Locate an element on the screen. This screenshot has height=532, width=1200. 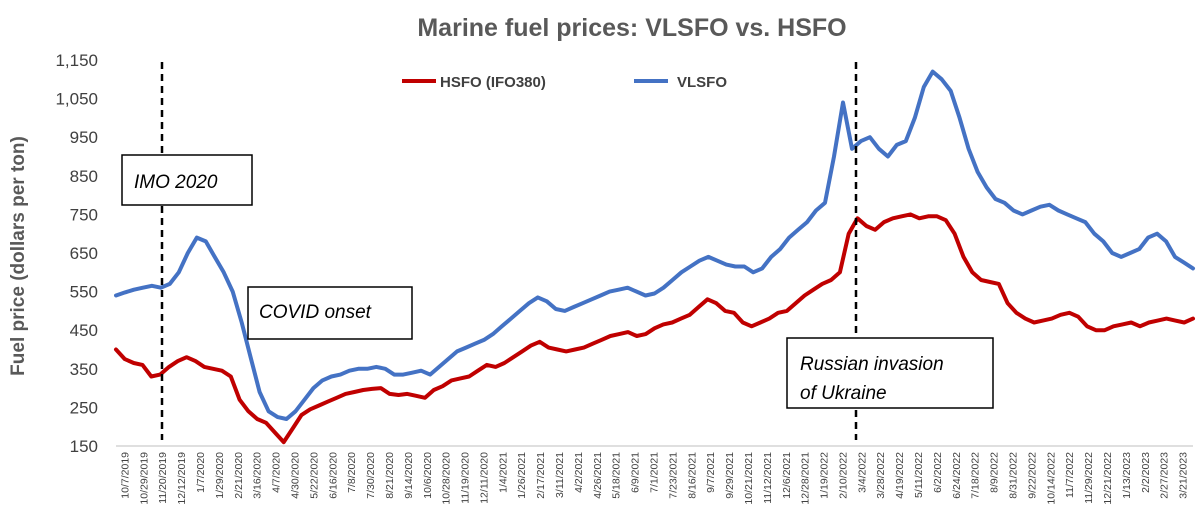
y-tick-label: 650 is located at coordinates (84, 253).